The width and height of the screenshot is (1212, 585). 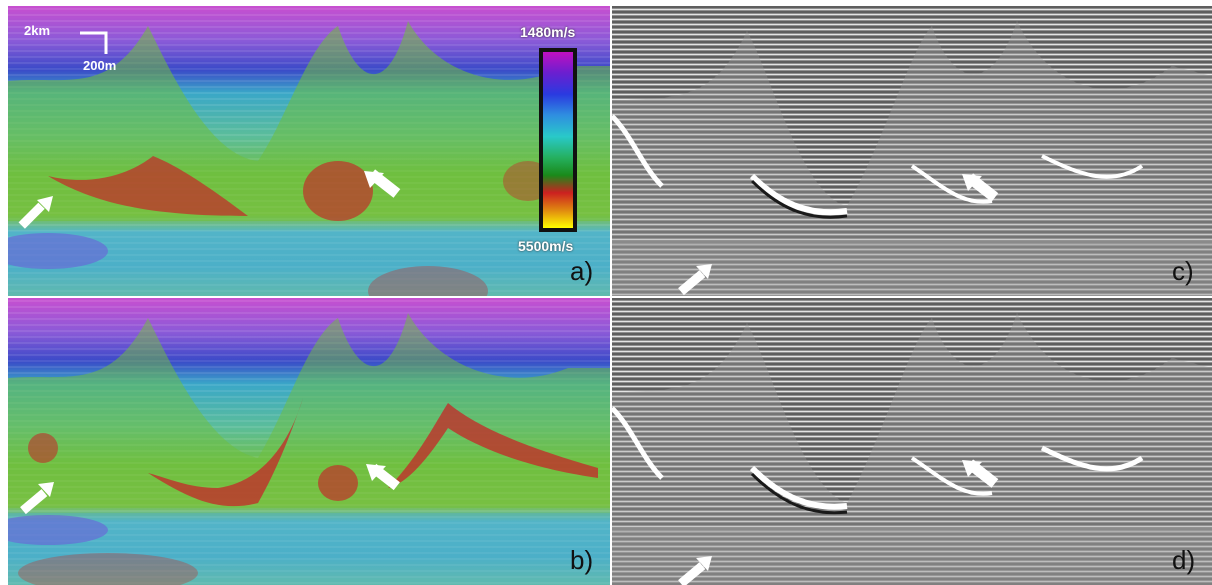 What do you see at coordinates (1183, 271) in the screenshot?
I see `panel-label-c: c)` at bounding box center [1183, 271].